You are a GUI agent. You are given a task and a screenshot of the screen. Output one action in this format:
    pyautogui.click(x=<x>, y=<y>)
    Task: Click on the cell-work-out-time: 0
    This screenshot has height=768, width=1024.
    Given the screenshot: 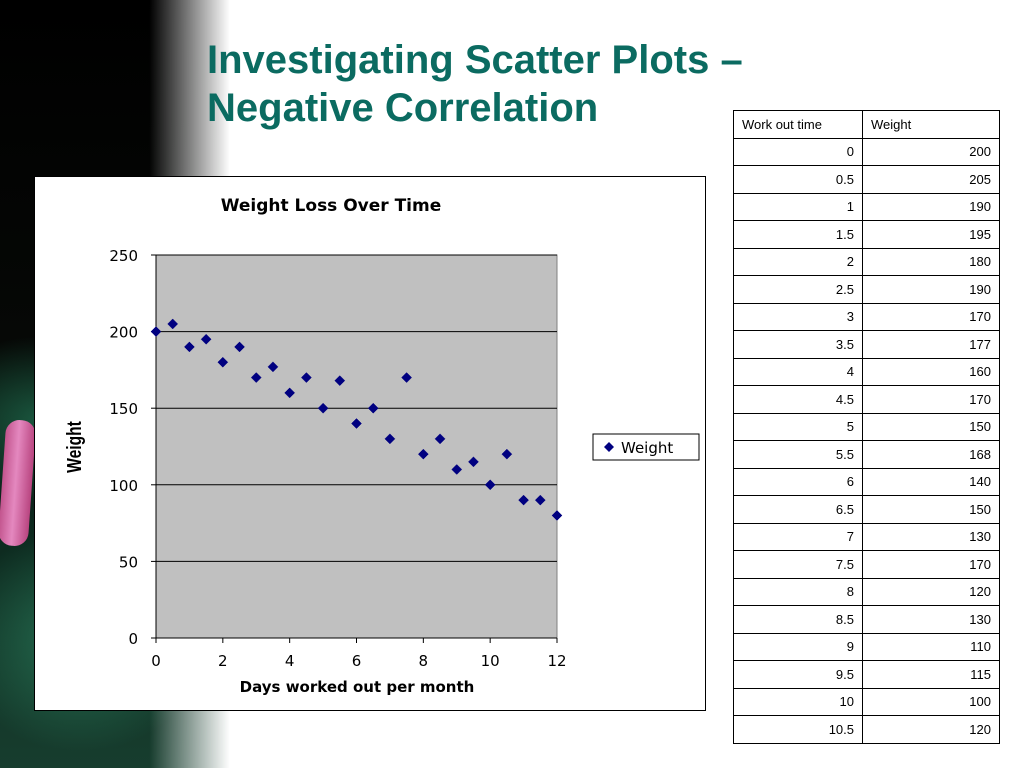 What is the action you would take?
    pyautogui.click(x=798, y=151)
    